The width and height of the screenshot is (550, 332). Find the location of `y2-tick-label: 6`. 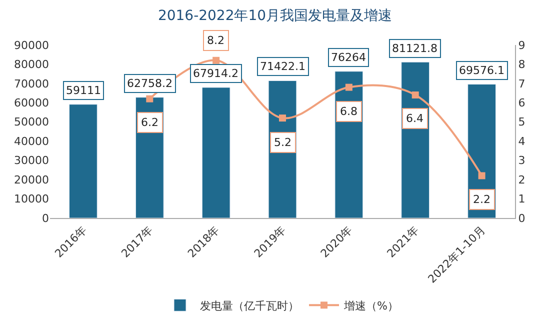

y2-tick-label: 6 is located at coordinates (522, 103).